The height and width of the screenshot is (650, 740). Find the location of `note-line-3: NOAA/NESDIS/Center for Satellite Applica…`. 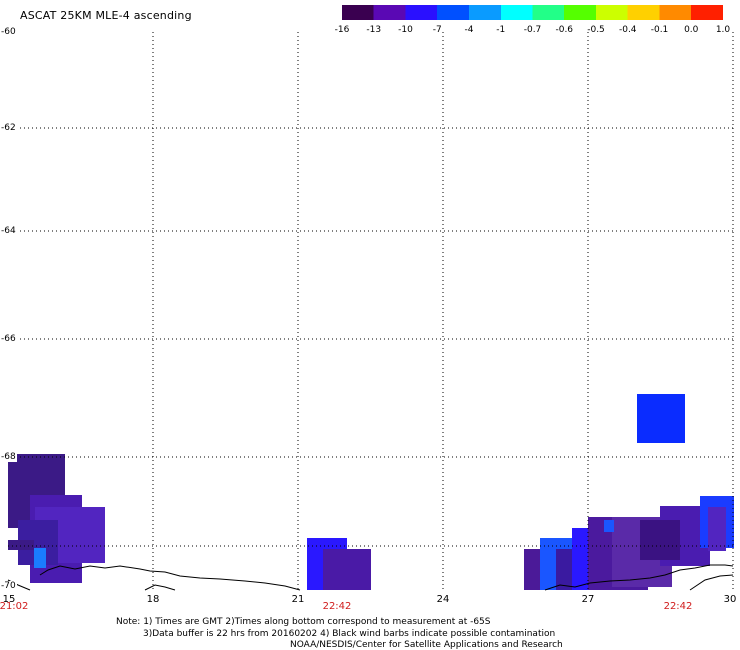

note-line-3: NOAA/NESDIS/Center for Satellite Applica… is located at coordinates (426, 645).